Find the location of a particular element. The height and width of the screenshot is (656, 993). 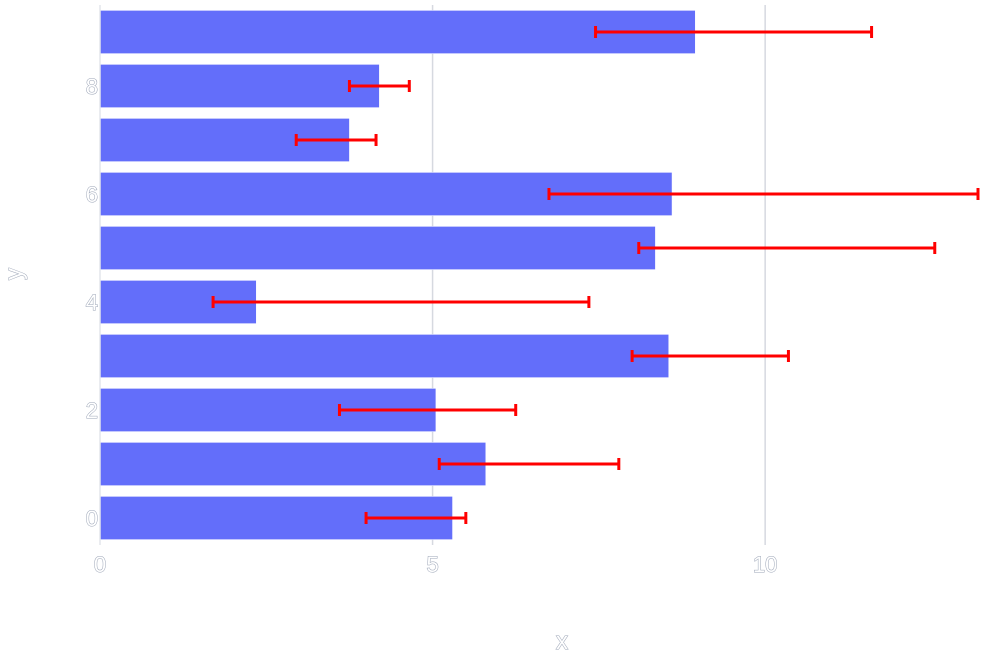

x-tick-label-5: 5 is located at coordinates (432, 564).